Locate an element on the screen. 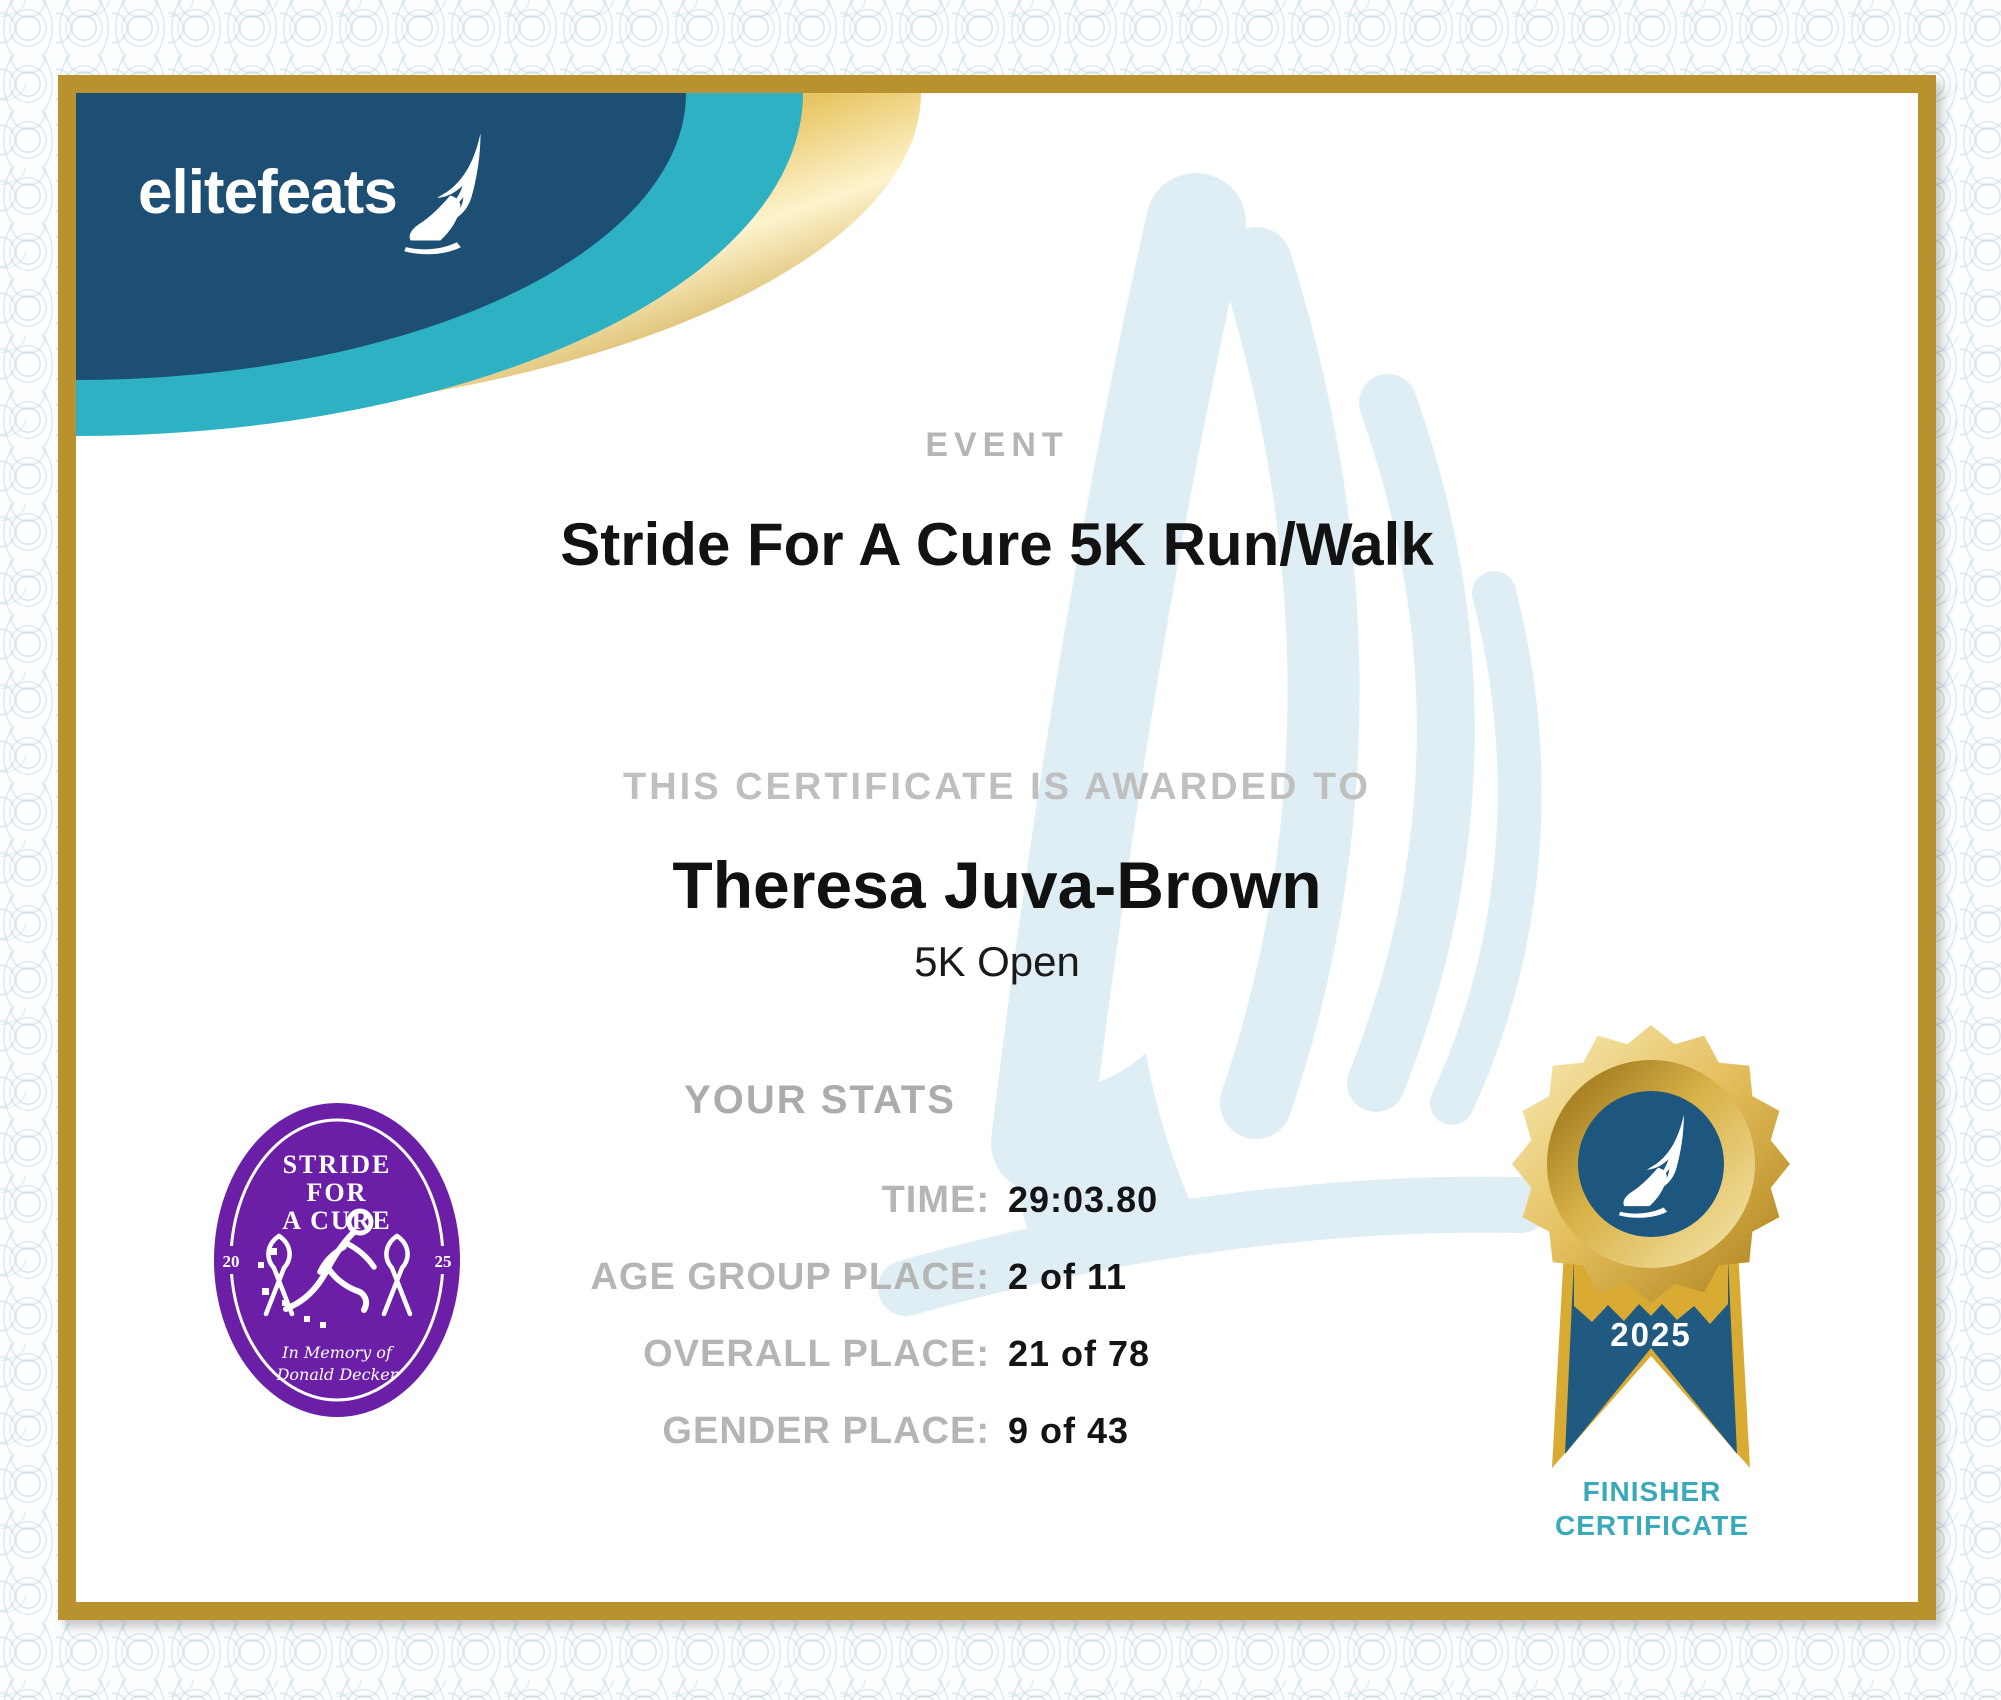 This screenshot has width=2001, height=1700. badge-year-right: 25 is located at coordinates (443, 1261).